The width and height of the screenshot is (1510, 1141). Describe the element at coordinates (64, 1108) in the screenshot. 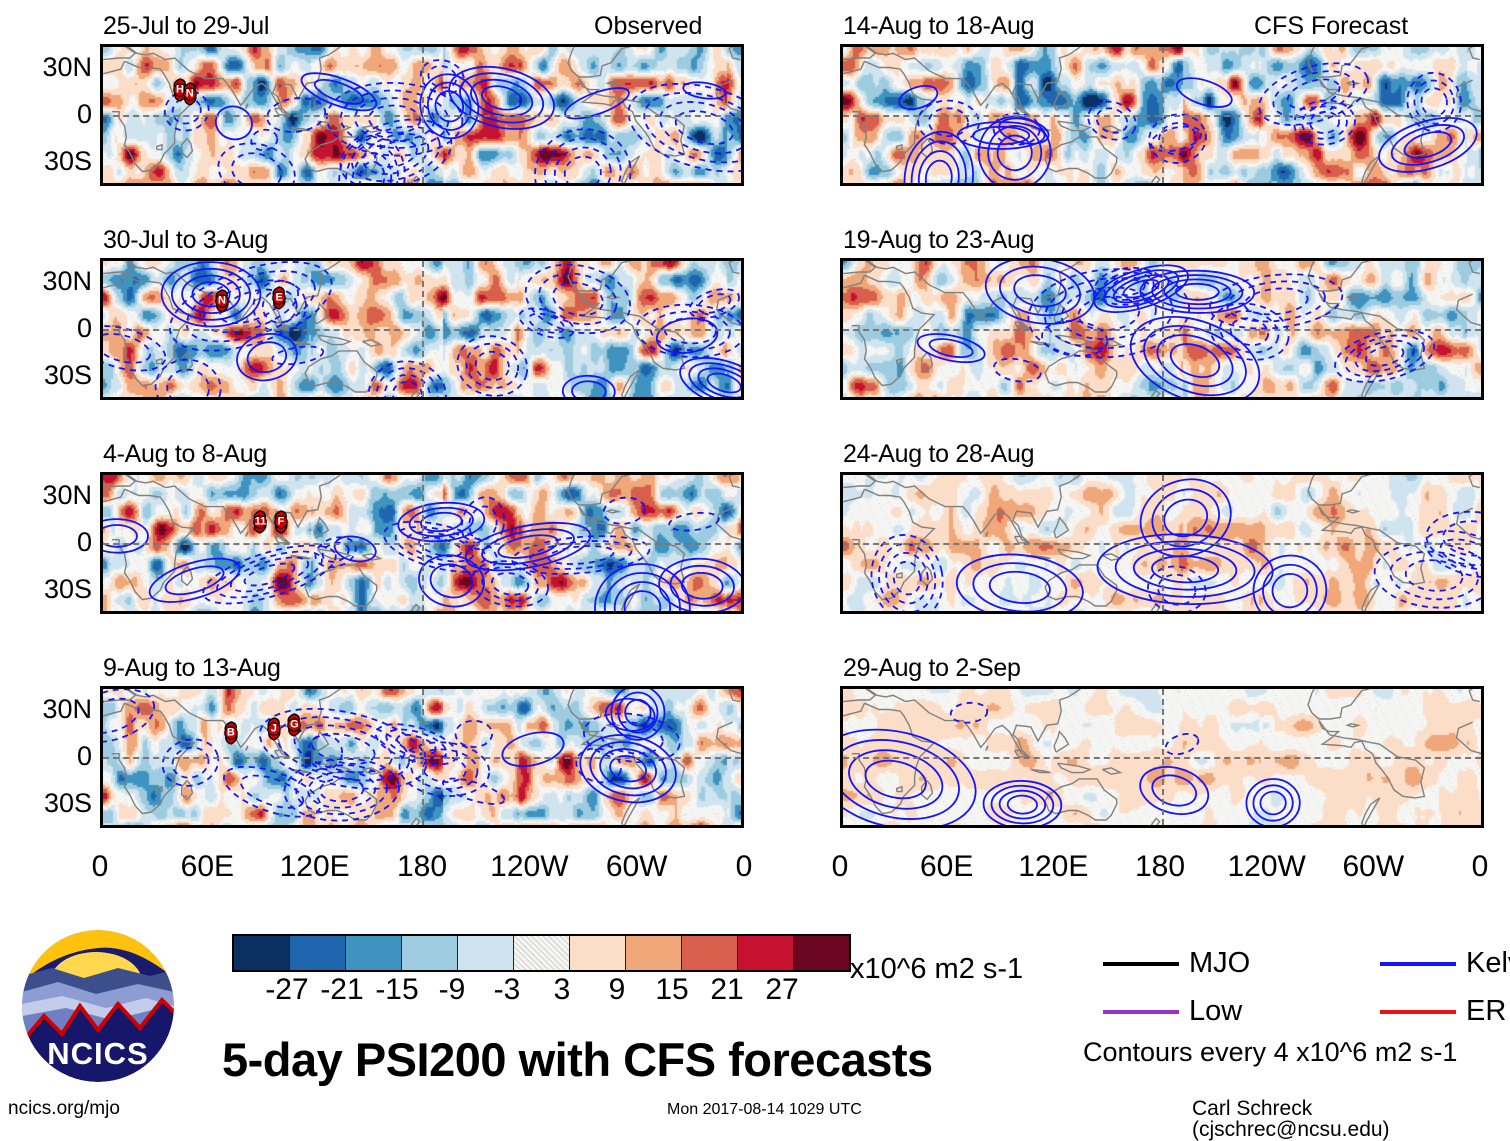

I see `footer-site-link: ncics.org/mjo` at that location.